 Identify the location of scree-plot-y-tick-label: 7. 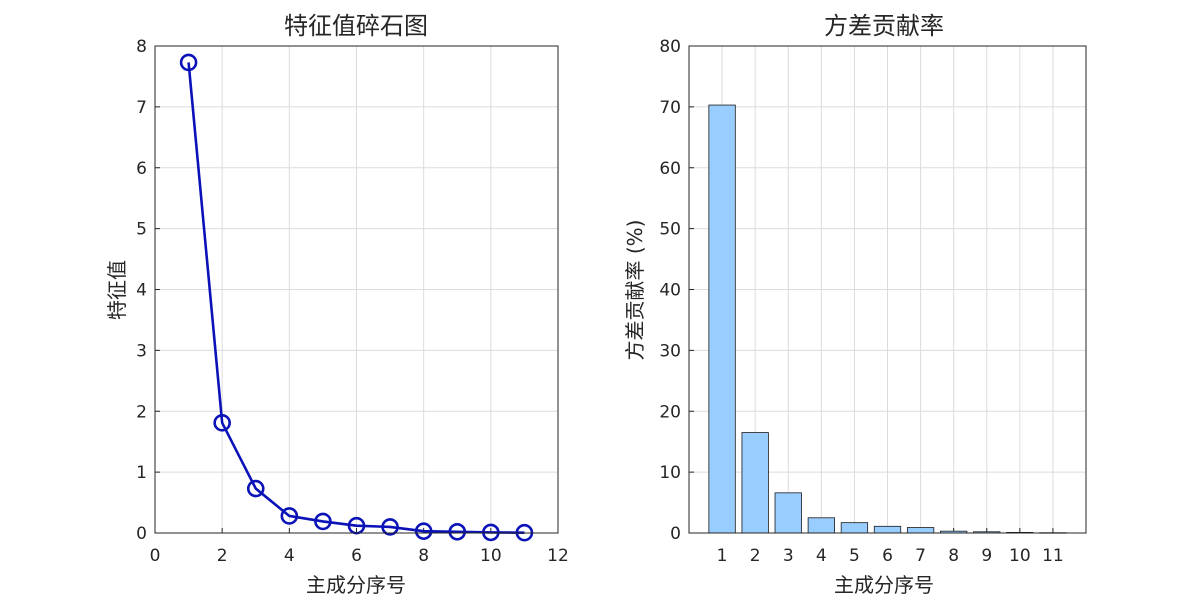
(141, 108).